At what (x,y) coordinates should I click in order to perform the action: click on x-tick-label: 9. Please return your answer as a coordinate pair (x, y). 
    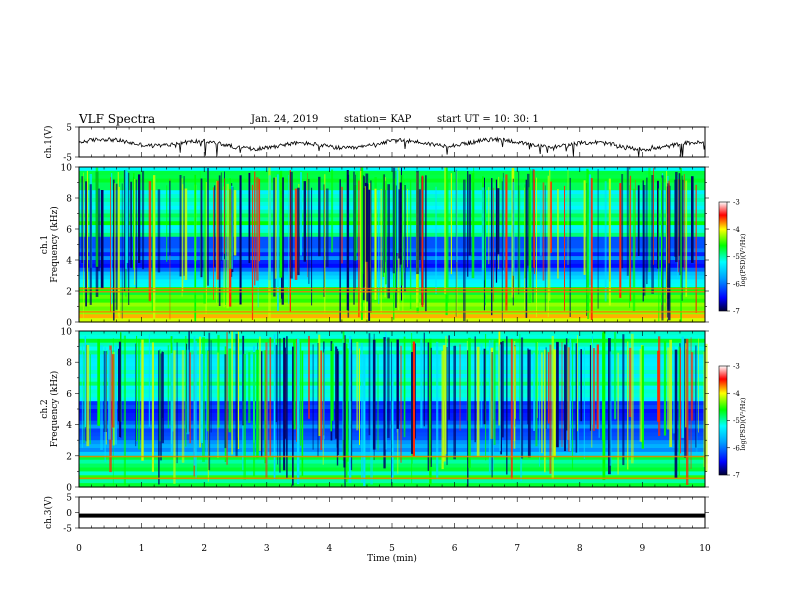
    Looking at the image, I should click on (643, 549).